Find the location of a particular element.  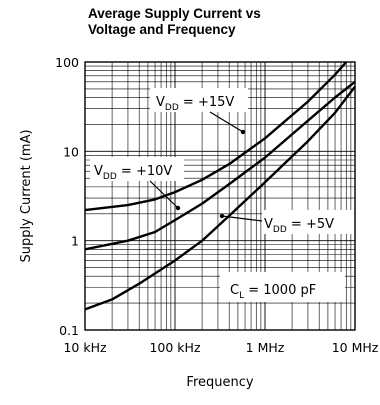

annotation-box is located at coordinates (282, 287).